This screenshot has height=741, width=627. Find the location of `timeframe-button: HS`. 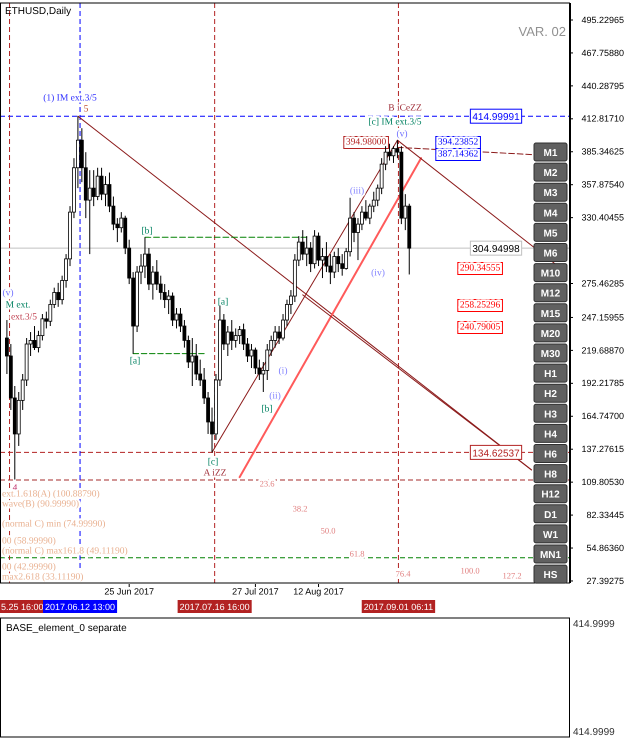

timeframe-button: HS is located at coordinates (551, 574).